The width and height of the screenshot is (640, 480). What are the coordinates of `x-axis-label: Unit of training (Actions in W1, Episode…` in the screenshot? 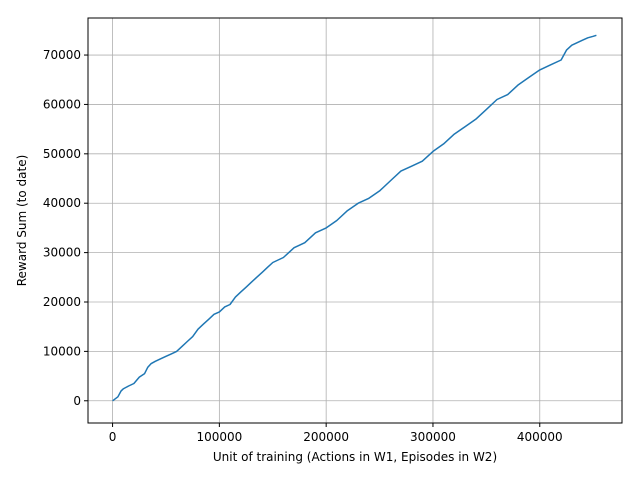 It's located at (355, 457).